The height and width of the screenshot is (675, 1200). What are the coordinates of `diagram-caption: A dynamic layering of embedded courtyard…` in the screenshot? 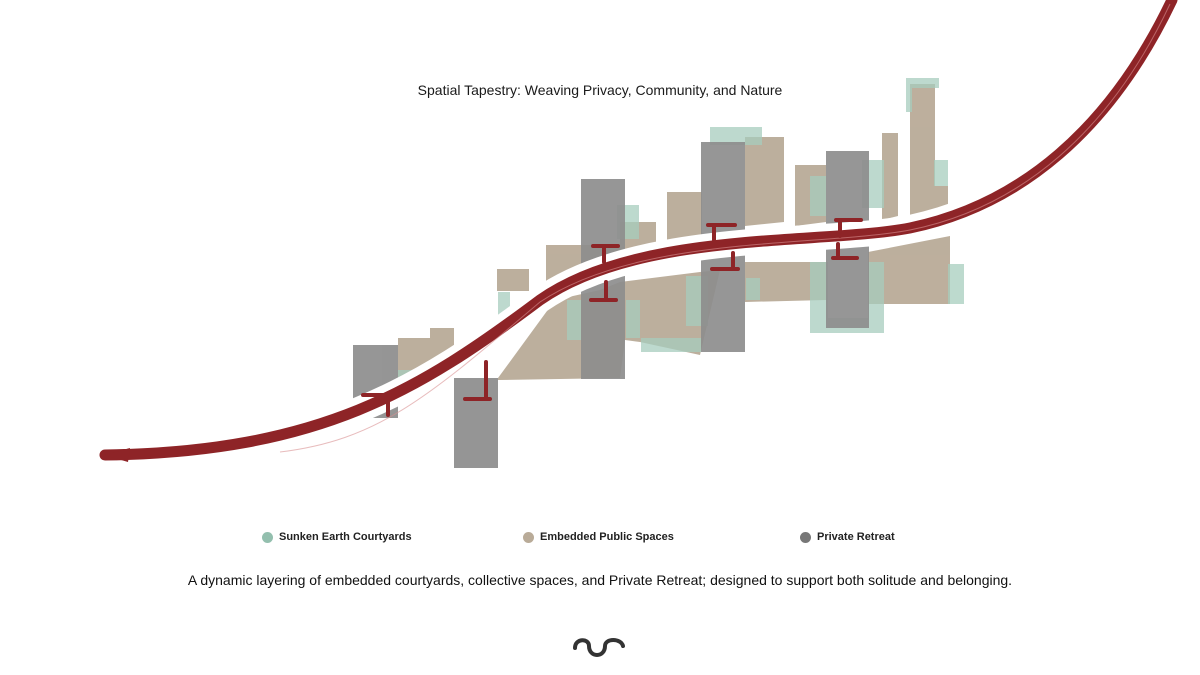 It's located at (600, 580).